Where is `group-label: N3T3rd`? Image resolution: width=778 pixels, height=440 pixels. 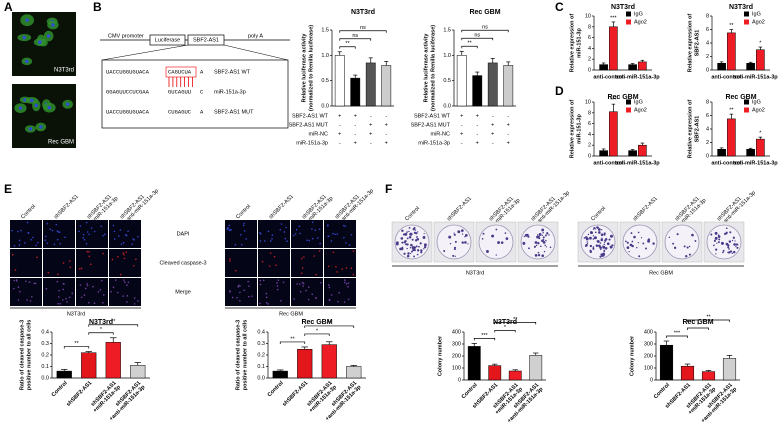 group-label: N3T3rd is located at coordinates (76, 314).